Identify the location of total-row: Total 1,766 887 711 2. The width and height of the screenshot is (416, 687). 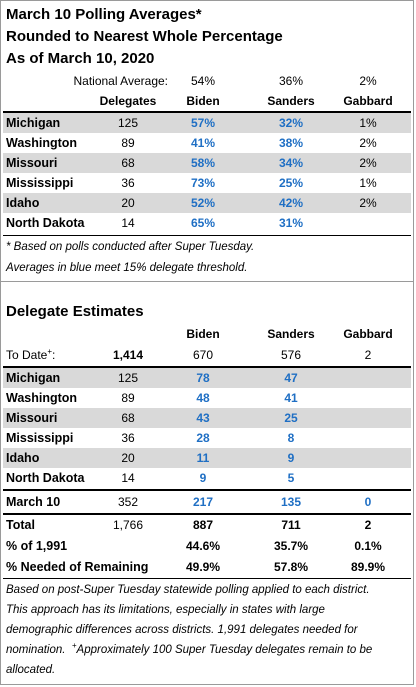
(207, 525).